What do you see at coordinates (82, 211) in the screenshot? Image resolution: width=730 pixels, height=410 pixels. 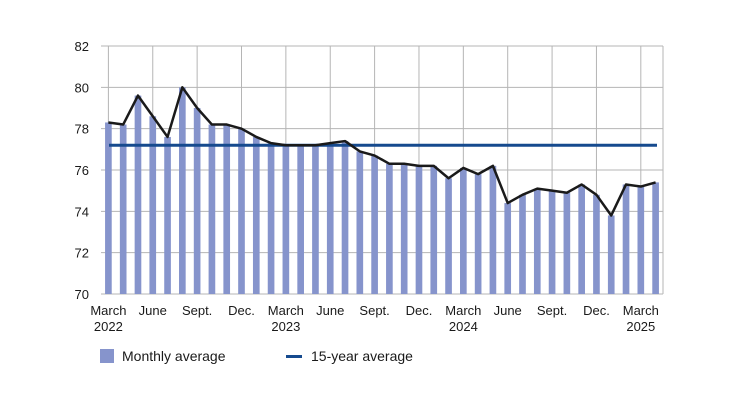 I see `y-tick-label: 74` at bounding box center [82, 211].